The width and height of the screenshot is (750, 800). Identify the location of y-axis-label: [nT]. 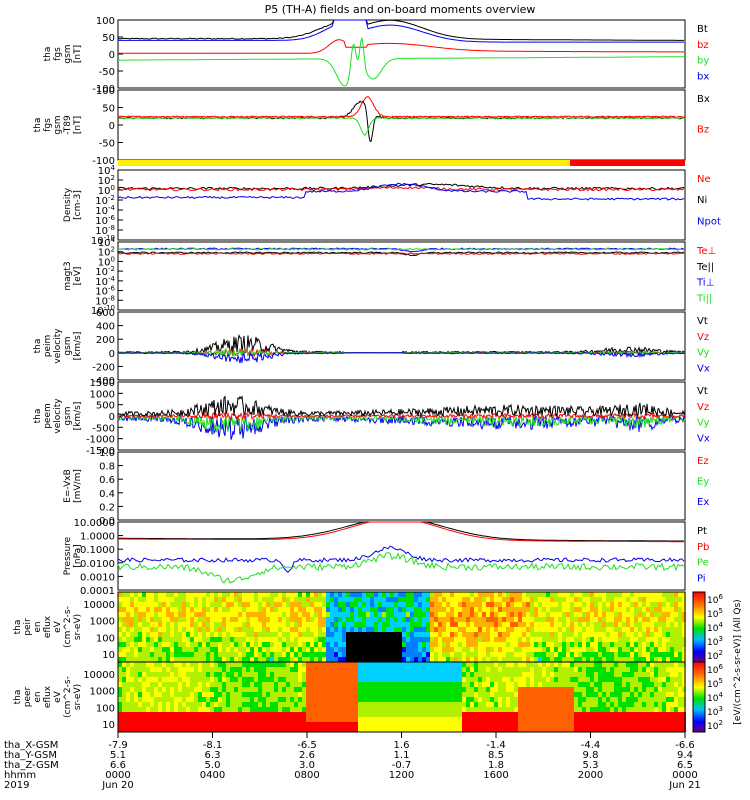
(78, 125).